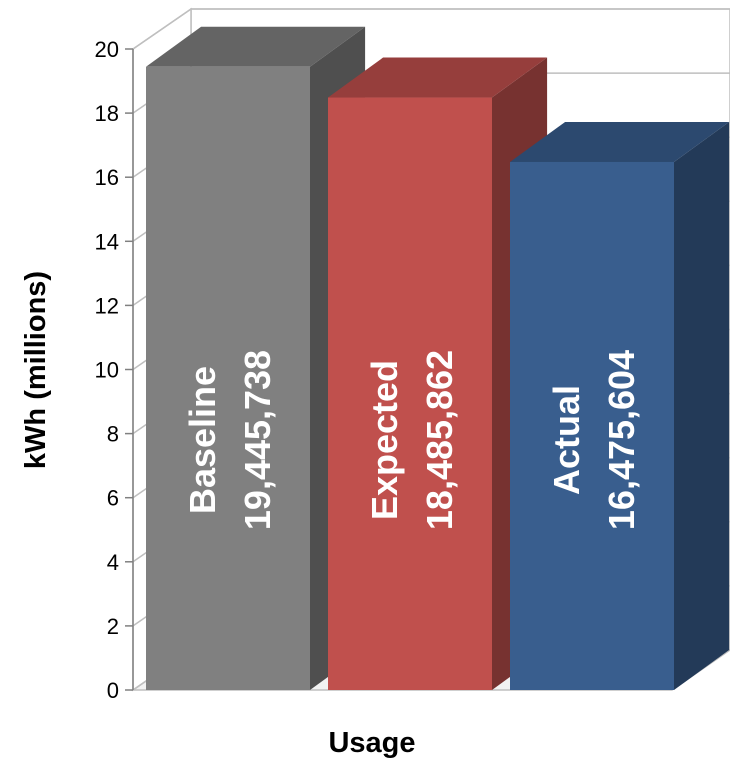  What do you see at coordinates (202, 440) in the screenshot?
I see `bar-category-label: Baseline` at bounding box center [202, 440].